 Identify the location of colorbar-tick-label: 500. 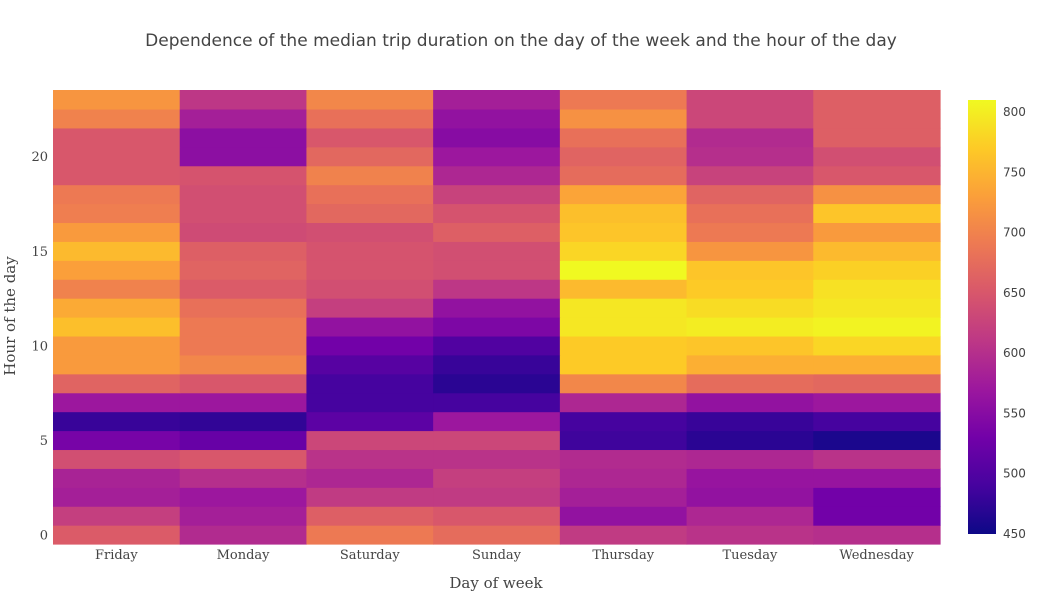
(1014, 474).